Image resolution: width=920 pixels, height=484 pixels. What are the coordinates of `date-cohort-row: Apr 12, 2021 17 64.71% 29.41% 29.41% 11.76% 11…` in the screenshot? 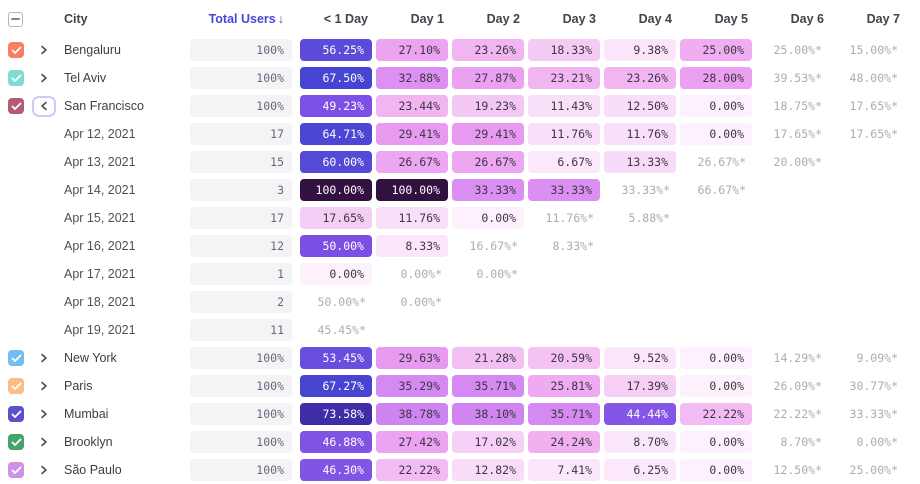 It's located at (464, 134).